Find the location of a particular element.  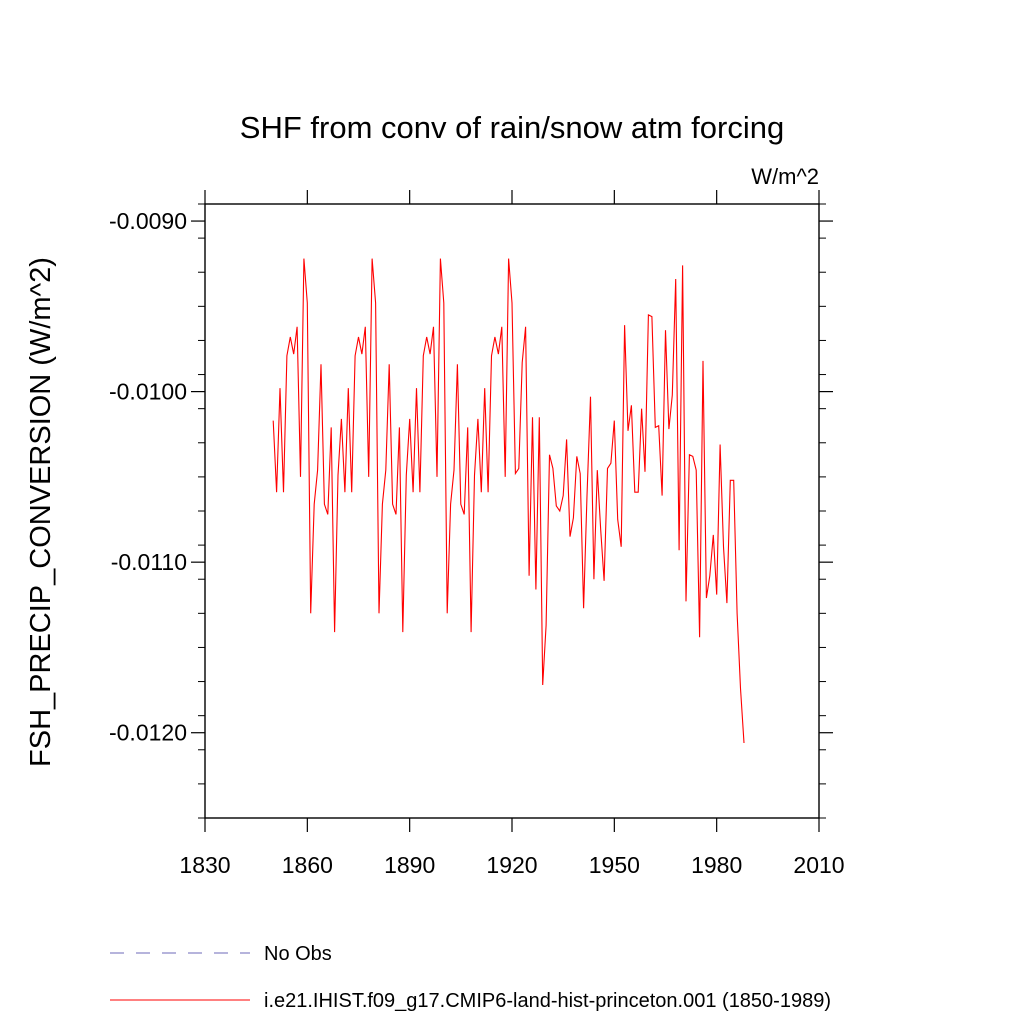

x-tick-label: 1980 is located at coordinates (716, 865).